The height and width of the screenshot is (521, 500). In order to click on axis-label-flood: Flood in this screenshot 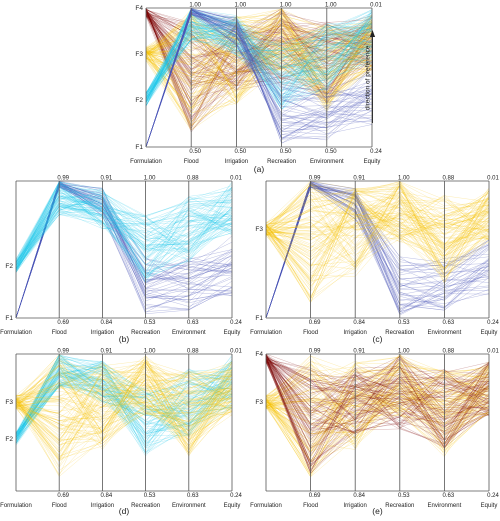, I will do `click(59, 333)`.